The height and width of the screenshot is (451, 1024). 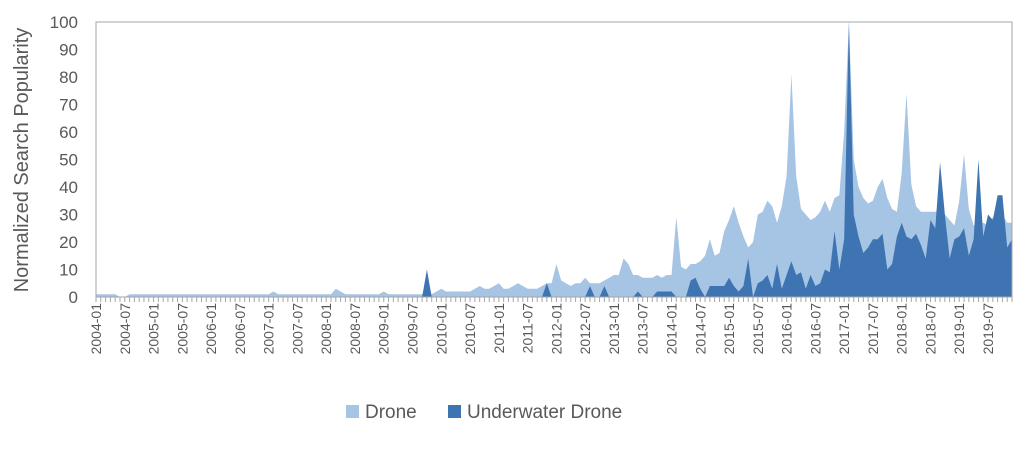 What do you see at coordinates (470, 329) in the screenshot?
I see `x-tick-label: 2010-07` at bounding box center [470, 329].